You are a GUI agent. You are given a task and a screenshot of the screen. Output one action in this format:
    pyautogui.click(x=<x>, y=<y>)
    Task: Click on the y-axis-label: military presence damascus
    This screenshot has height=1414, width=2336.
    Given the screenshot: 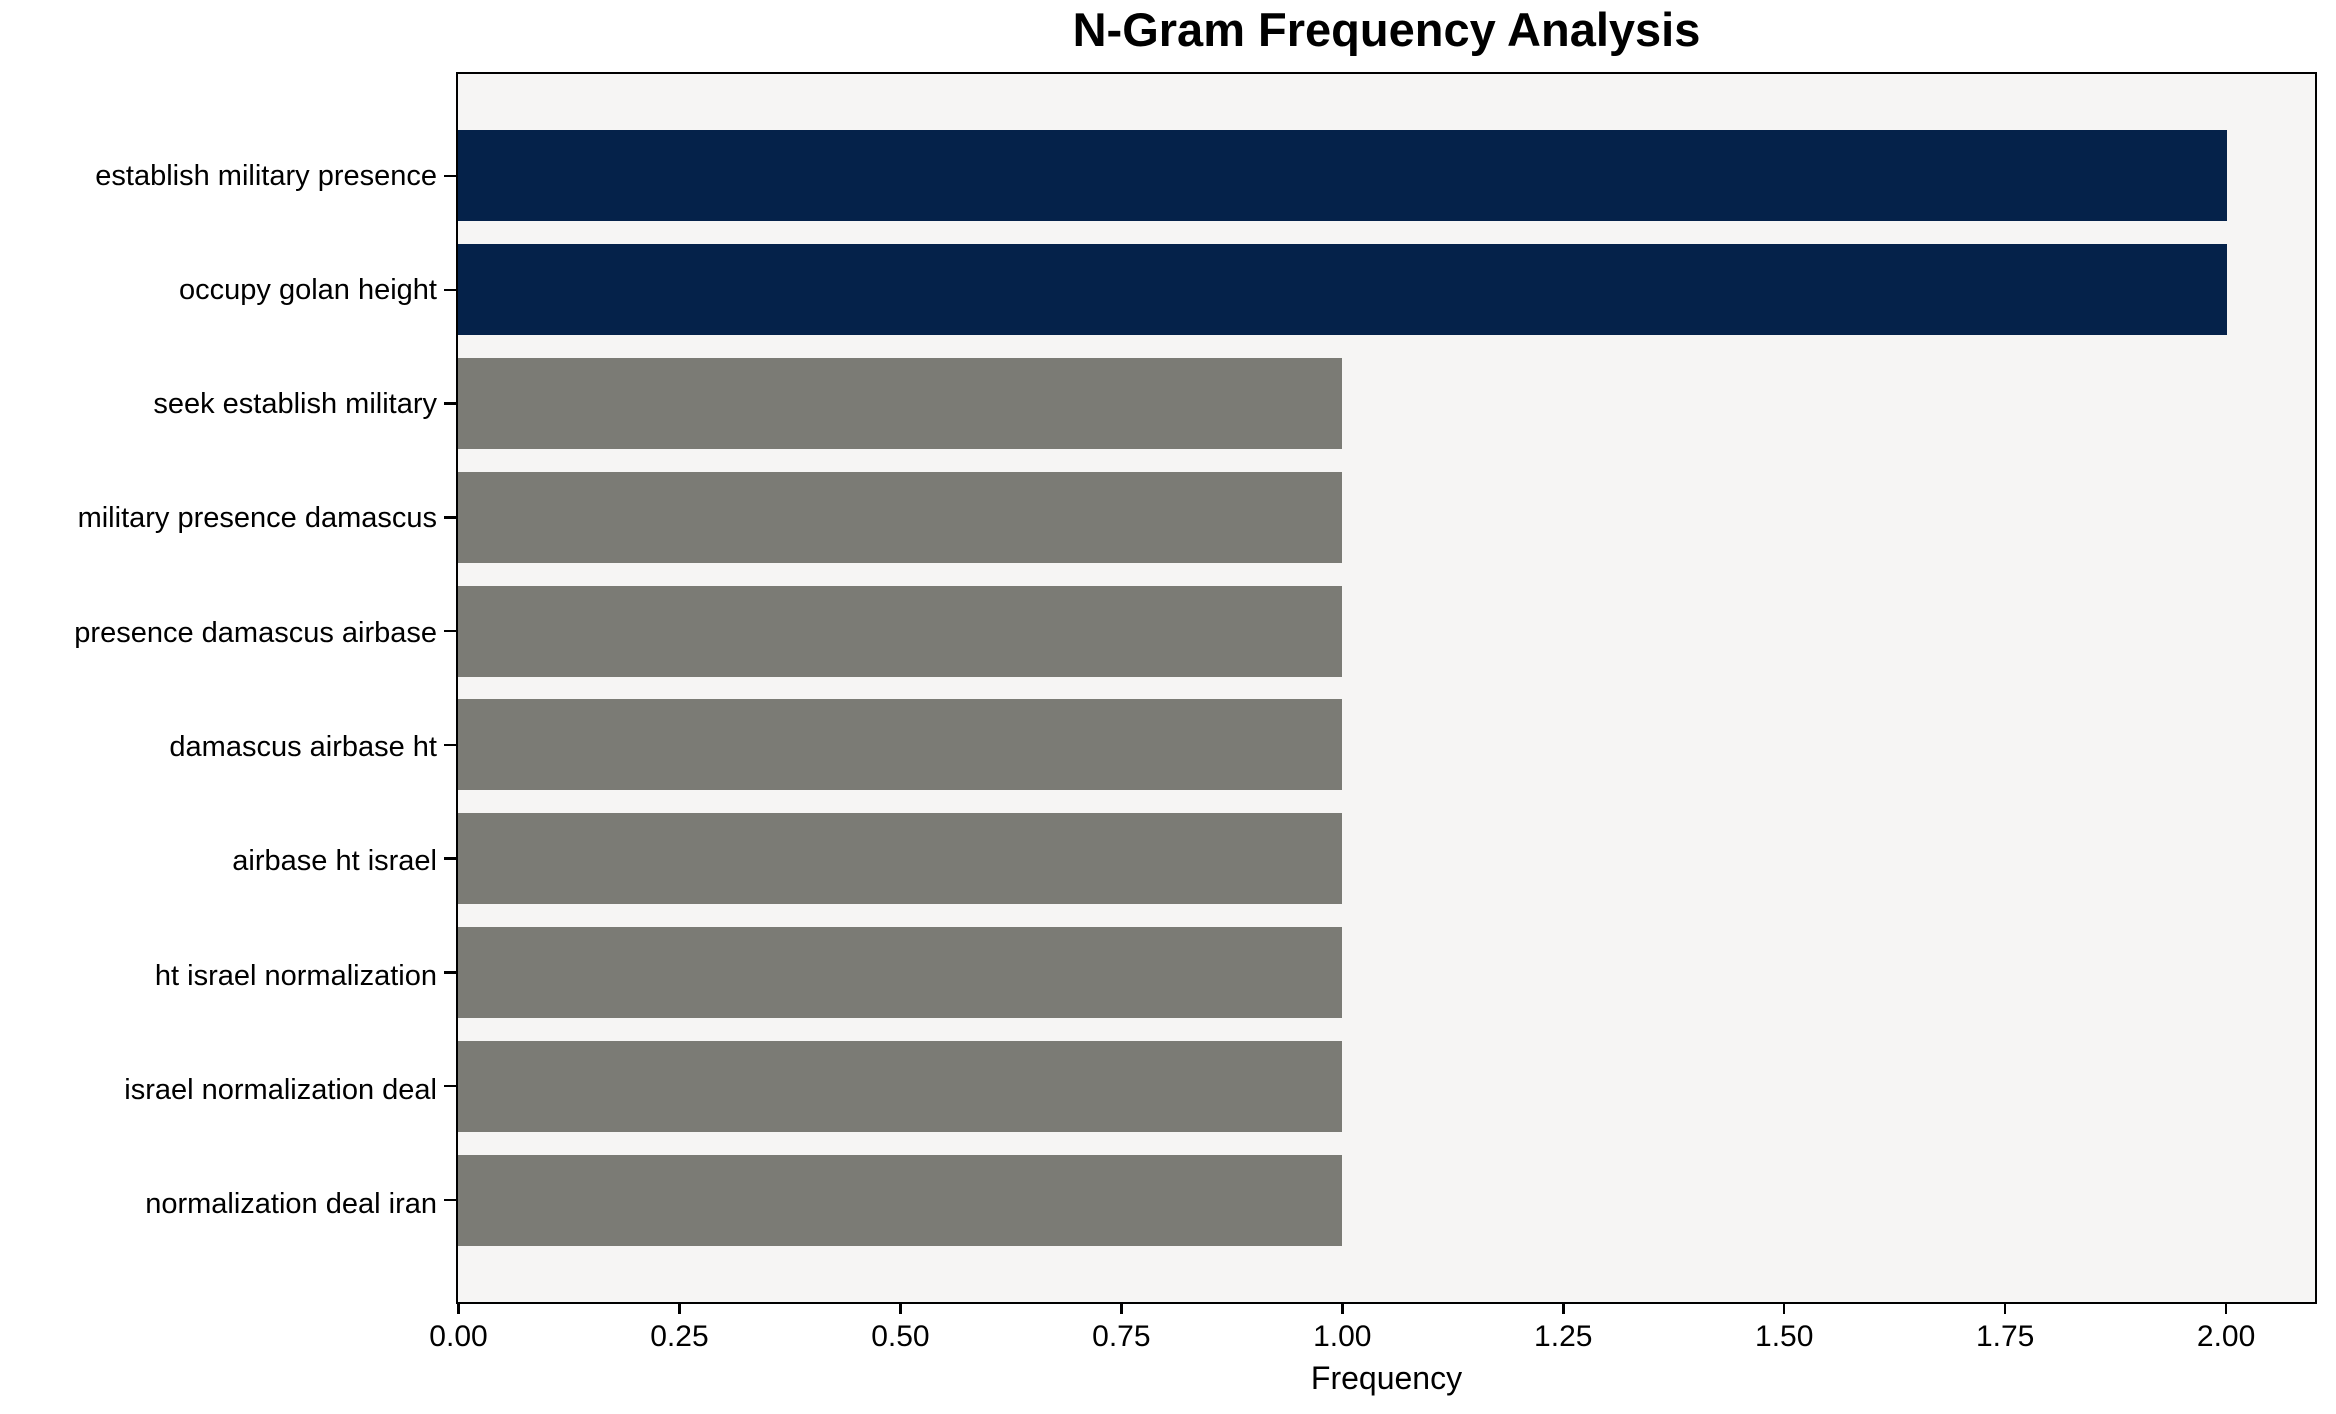 What is the action you would take?
    pyautogui.click(x=257, y=518)
    